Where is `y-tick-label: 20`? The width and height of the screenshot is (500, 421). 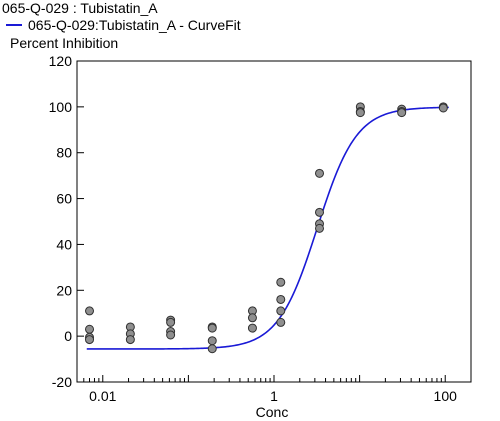
y-tick-label: 20 is located at coordinates (64, 290).